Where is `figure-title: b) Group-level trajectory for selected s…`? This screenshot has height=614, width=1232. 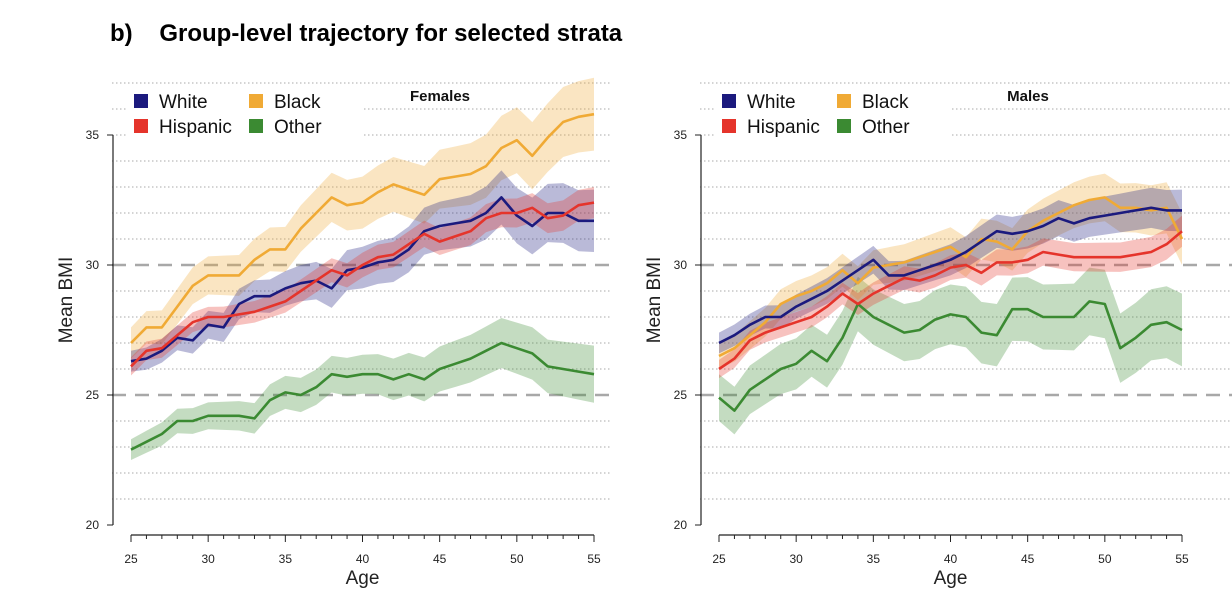
figure-title: b) Group-level trajectory for selected s… is located at coordinates (366, 33).